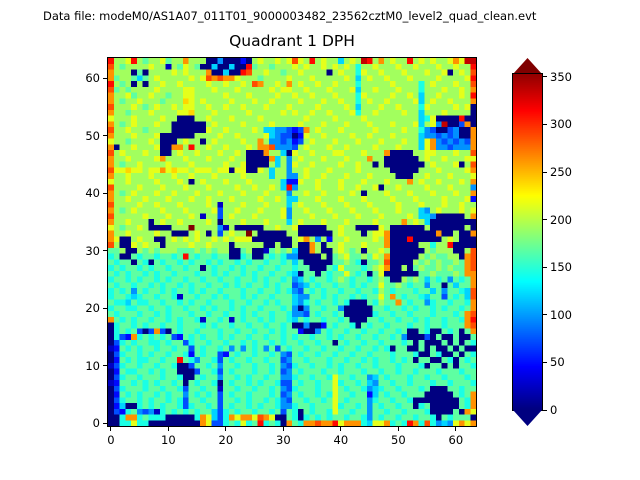 Image resolution: width=640 pixels, height=480 pixels. I want to click on colorbar-gradient, so click(527, 242).